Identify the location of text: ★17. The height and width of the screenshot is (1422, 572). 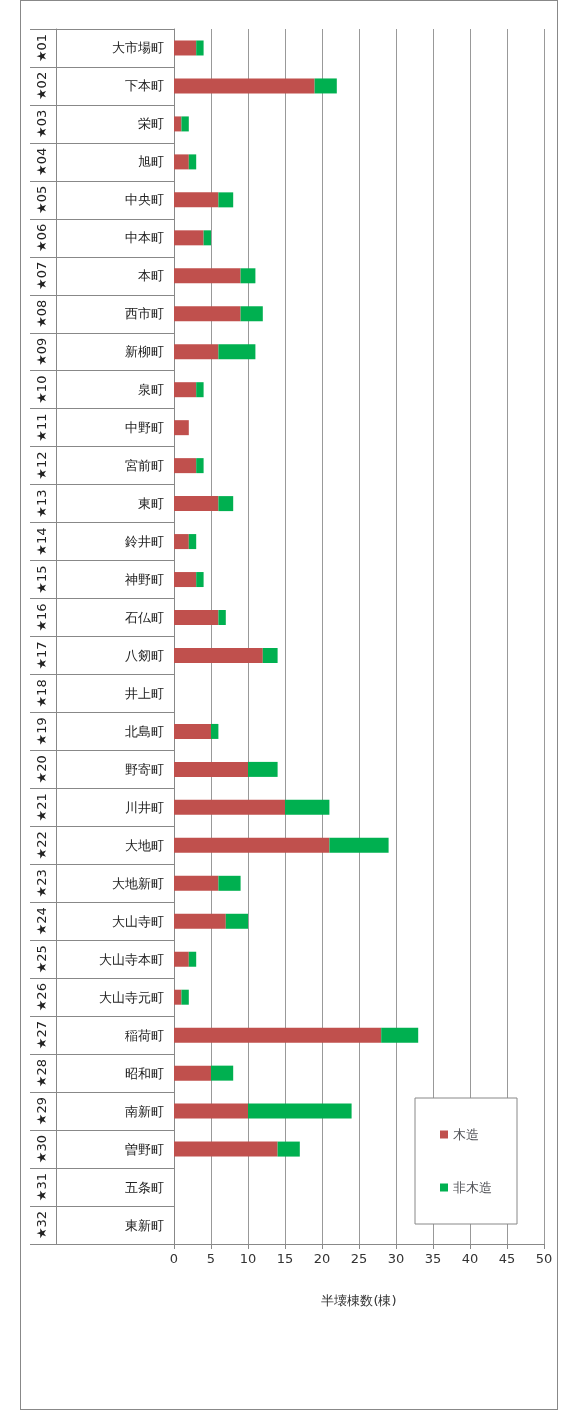
(41, 655).